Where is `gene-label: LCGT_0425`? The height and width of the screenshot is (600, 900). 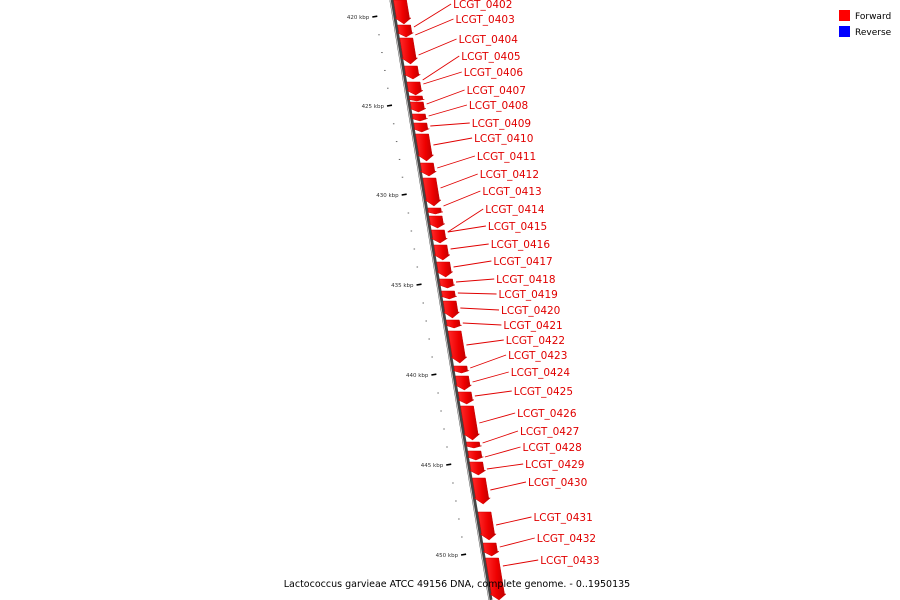
gene-label: LCGT_0425 is located at coordinates (543, 392).